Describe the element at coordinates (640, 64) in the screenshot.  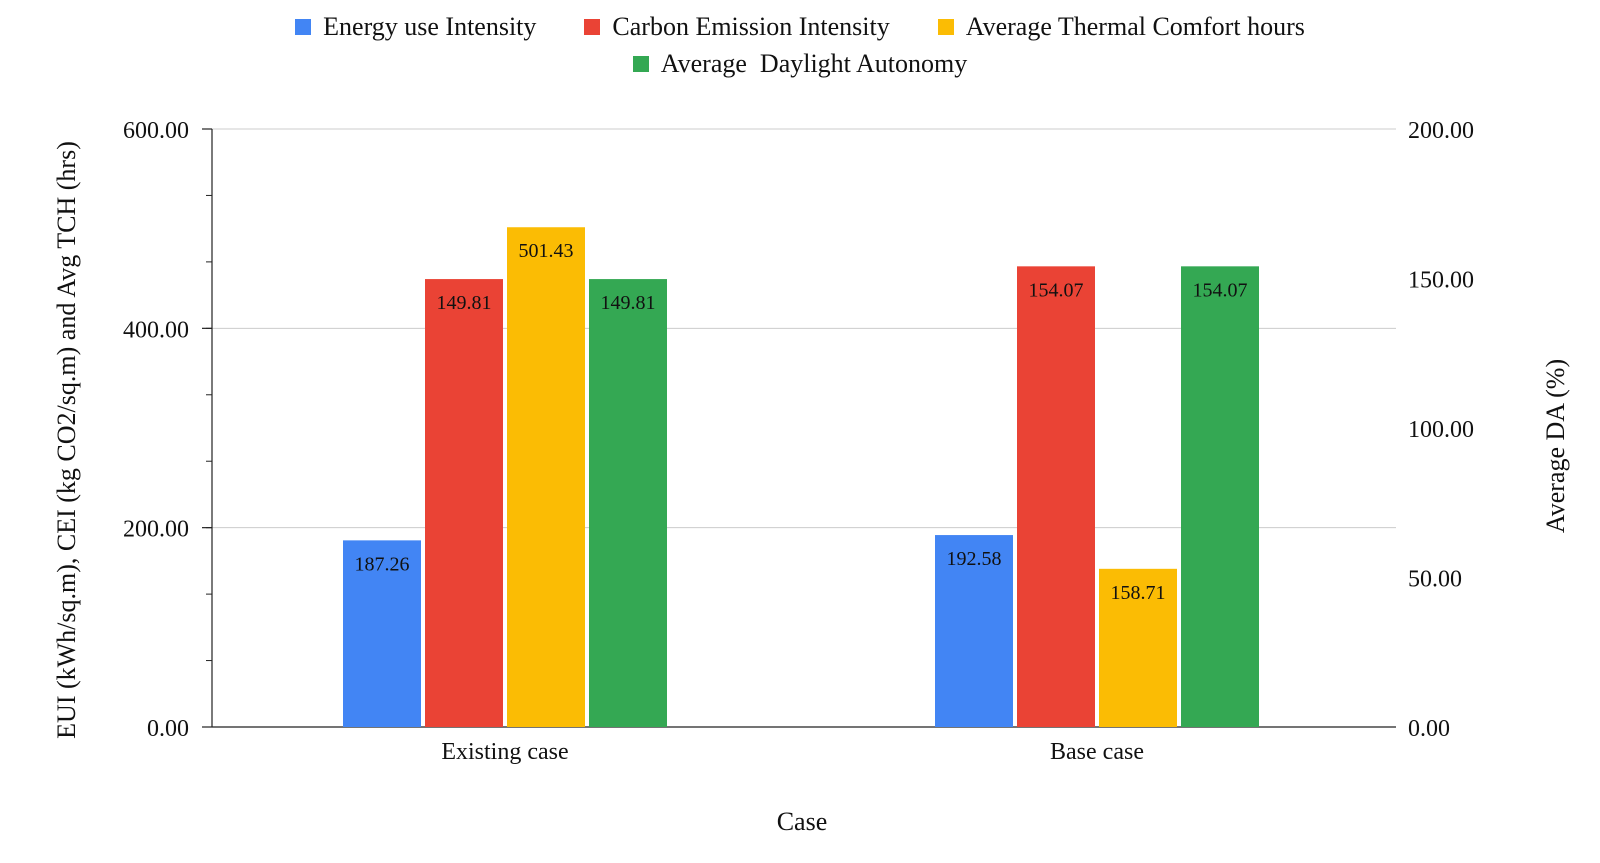
I see `legend-swatch-da` at that location.